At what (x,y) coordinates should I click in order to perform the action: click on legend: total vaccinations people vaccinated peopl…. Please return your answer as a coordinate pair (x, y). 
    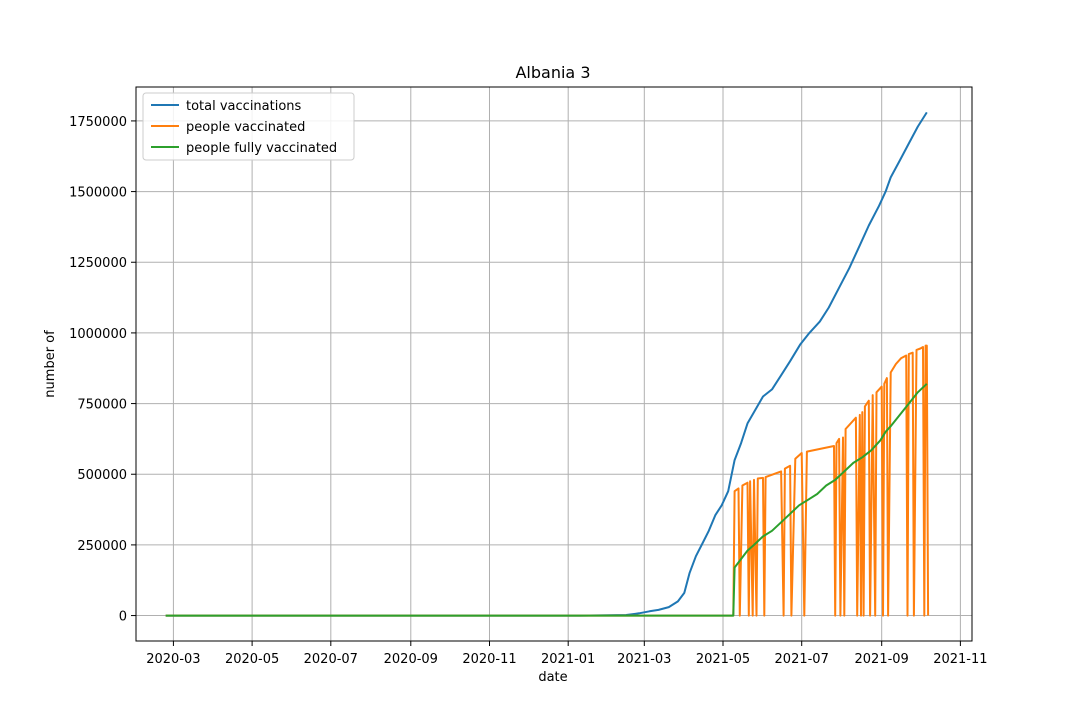
    Looking at the image, I should click on (248, 126).